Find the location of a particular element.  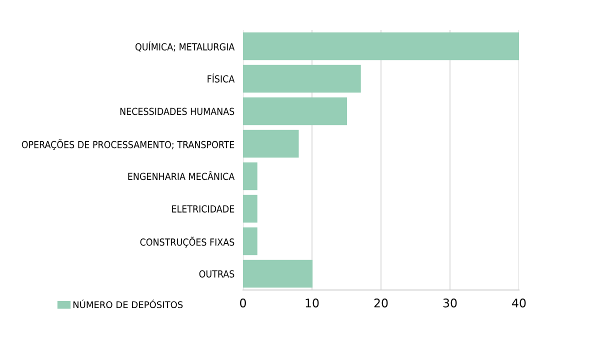

y-tick-label: QUÍMICA; METALURGIA is located at coordinates (185, 46).